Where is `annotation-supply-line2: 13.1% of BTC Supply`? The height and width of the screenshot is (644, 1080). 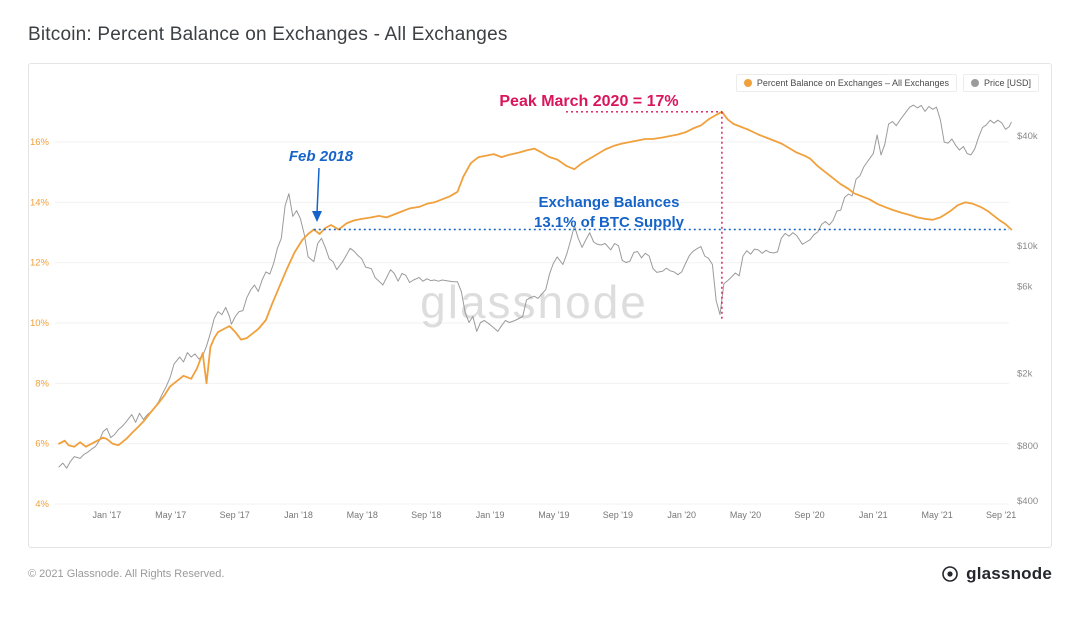
annotation-supply-line2: 13.1% of BTC Supply is located at coordinates (609, 222).